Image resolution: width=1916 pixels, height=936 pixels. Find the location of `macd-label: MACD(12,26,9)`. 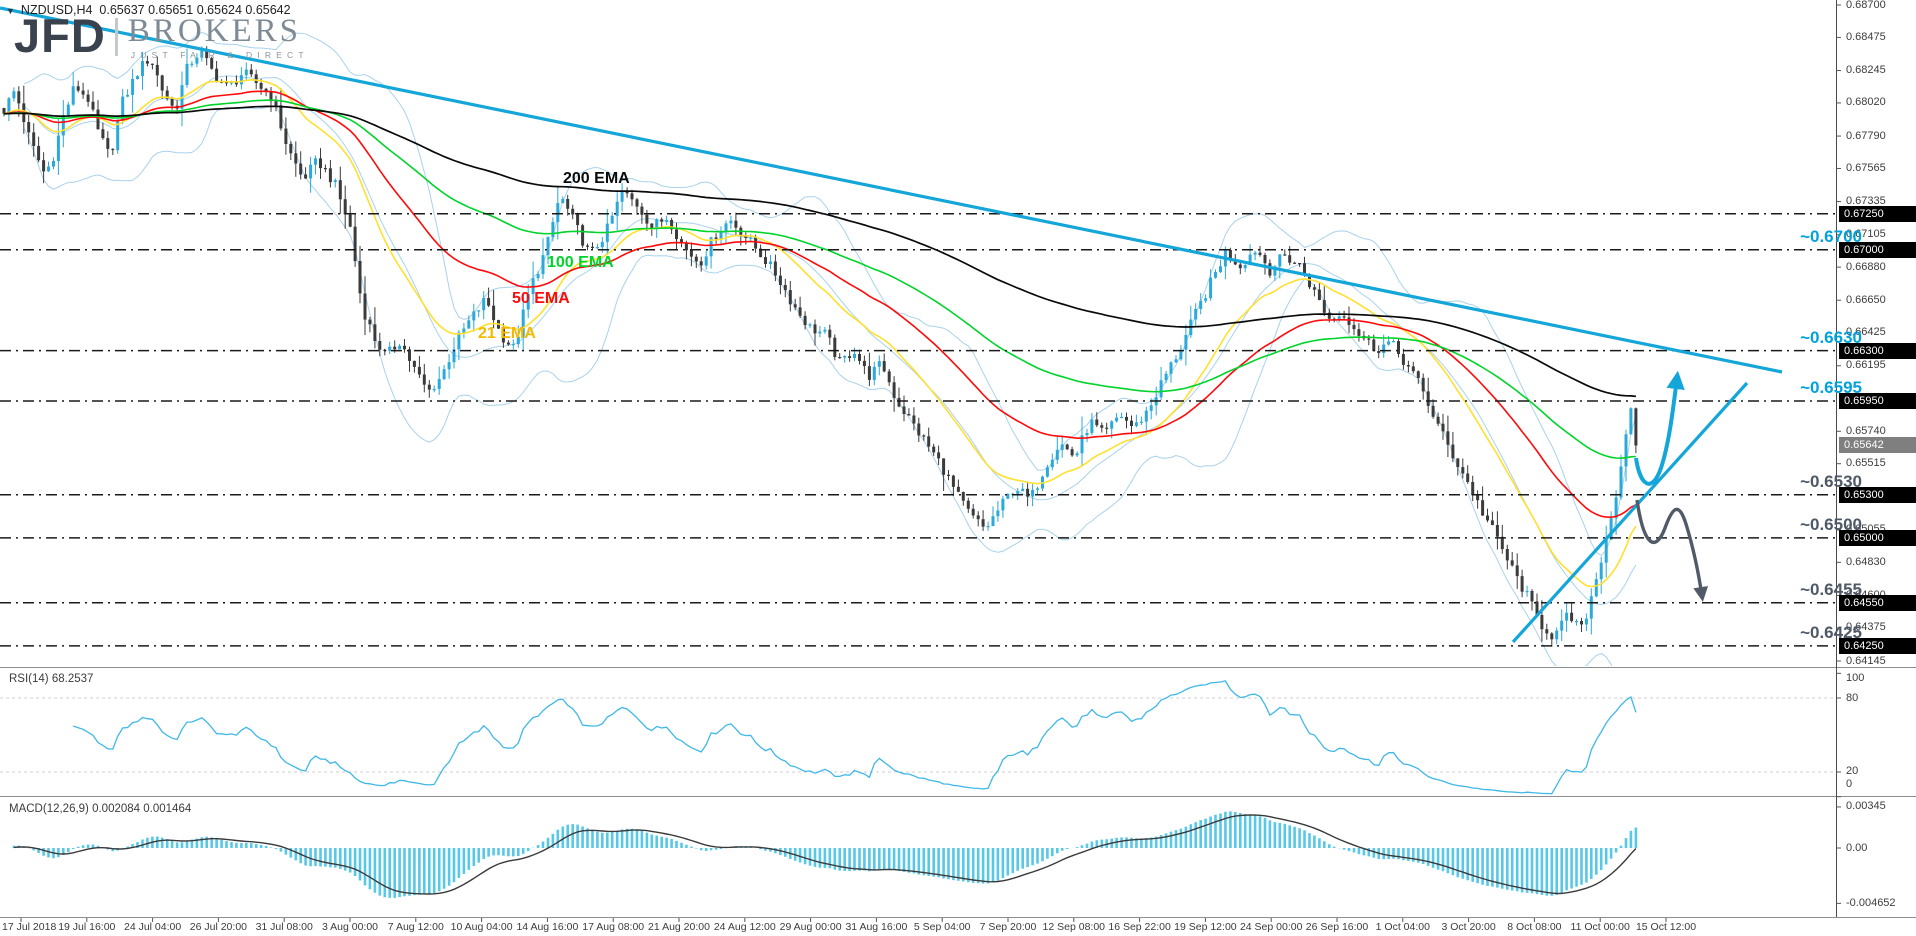

macd-label: MACD(12,26,9) is located at coordinates (49, 809).